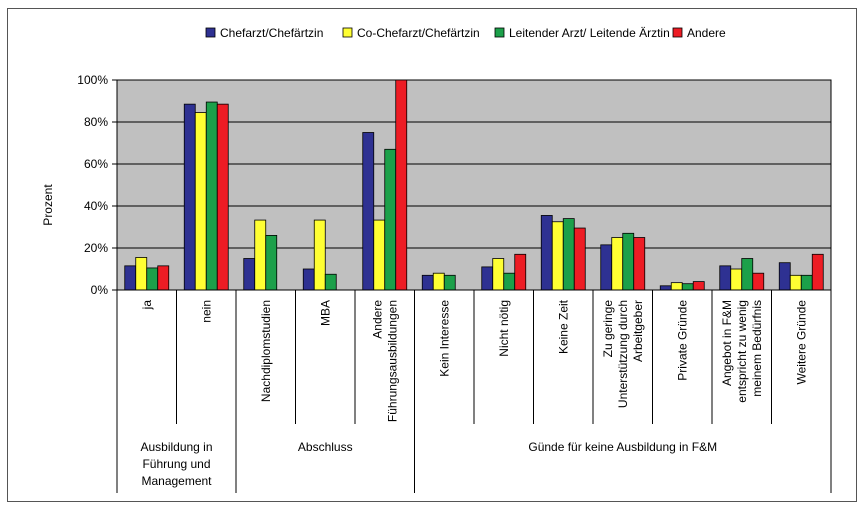 The image size is (864, 507). I want to click on category-label: ja, so click(147, 305).